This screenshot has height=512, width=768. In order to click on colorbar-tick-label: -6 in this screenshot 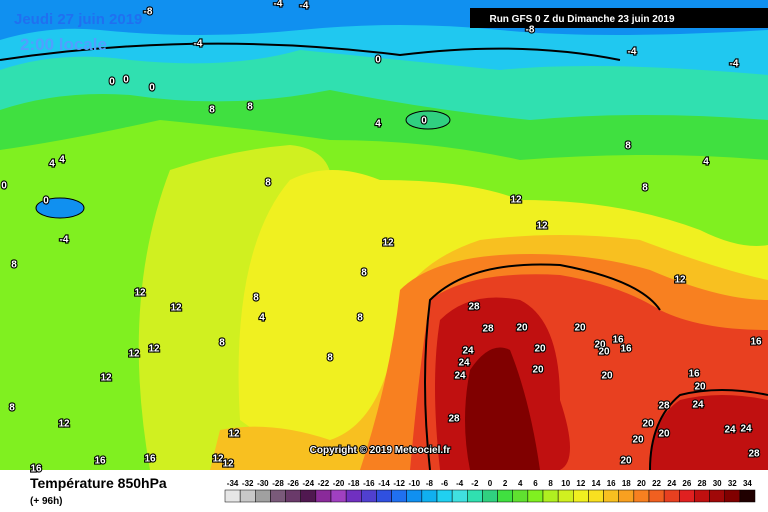, I will do `click(445, 483)`.